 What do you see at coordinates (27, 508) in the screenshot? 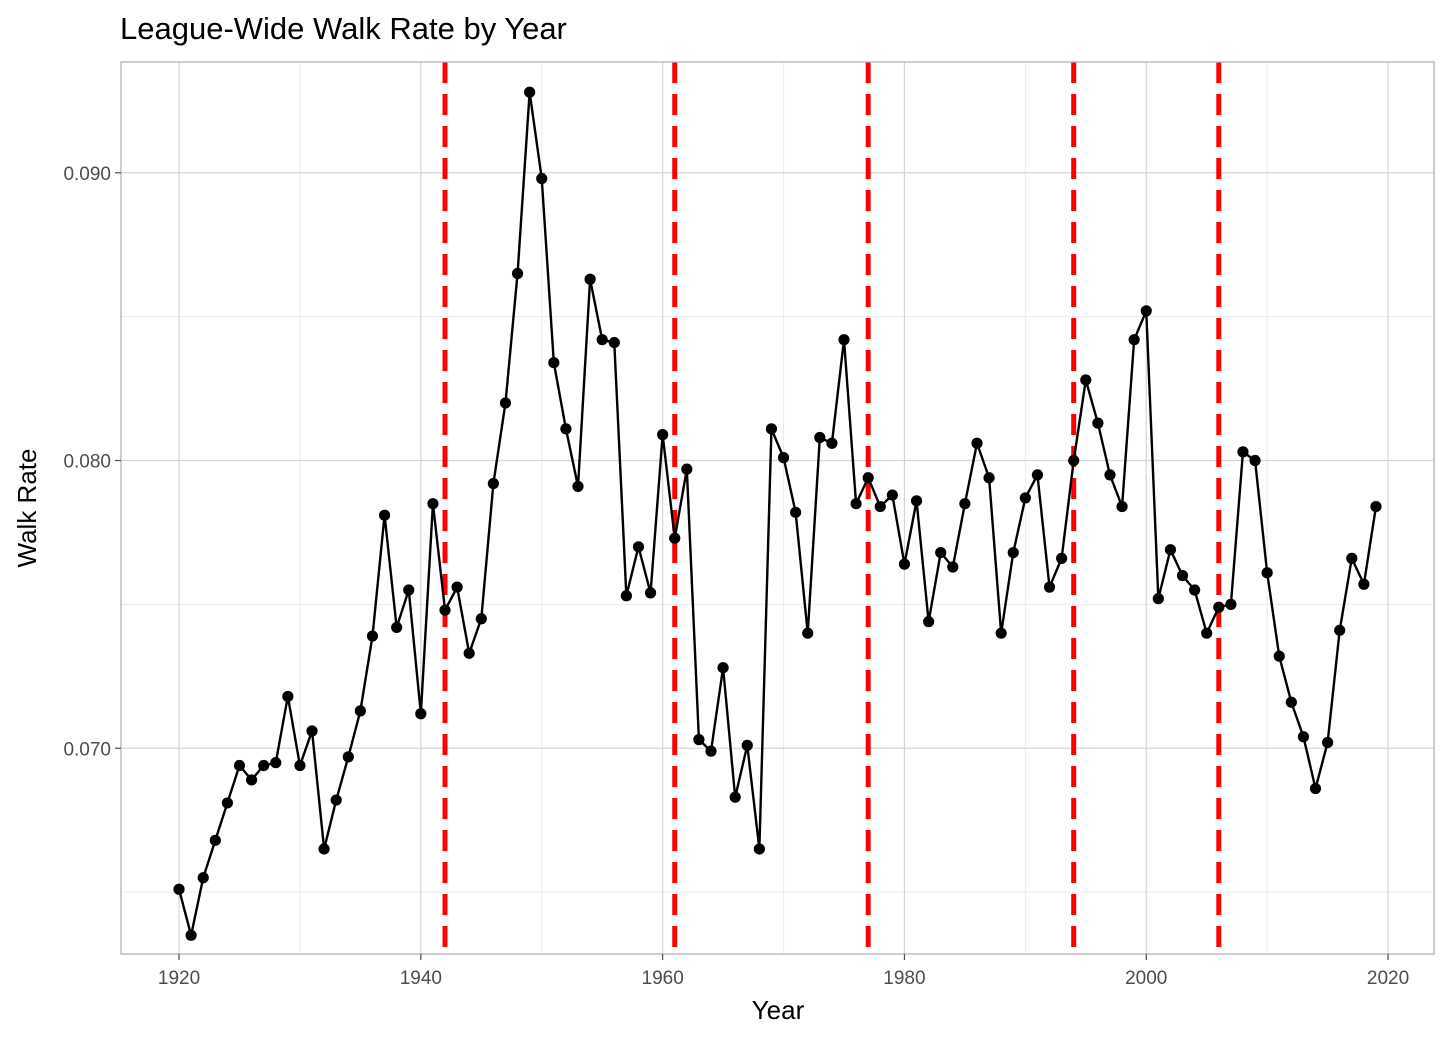
I see `y-axis-title: Walk Rate` at bounding box center [27, 508].